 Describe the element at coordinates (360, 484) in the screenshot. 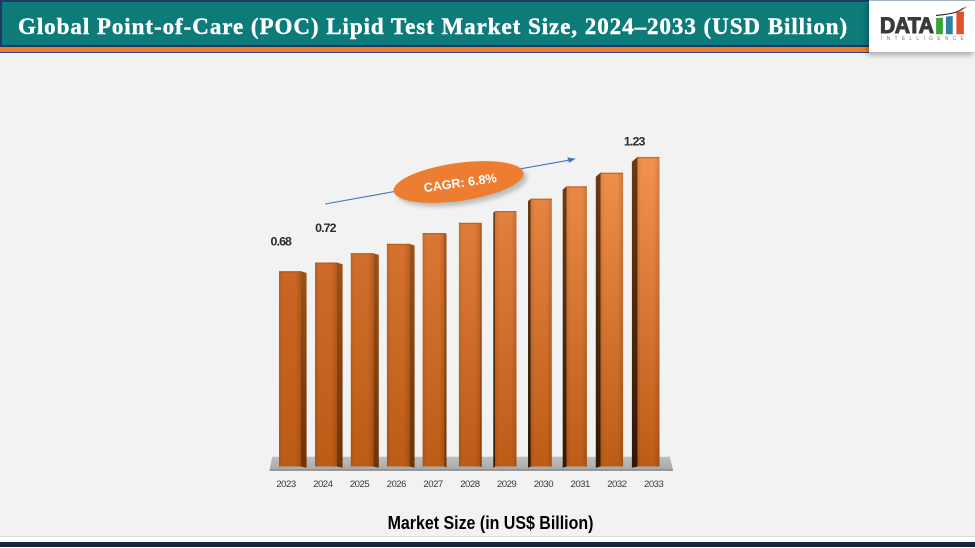

I see `svg-text: 2025` at that location.